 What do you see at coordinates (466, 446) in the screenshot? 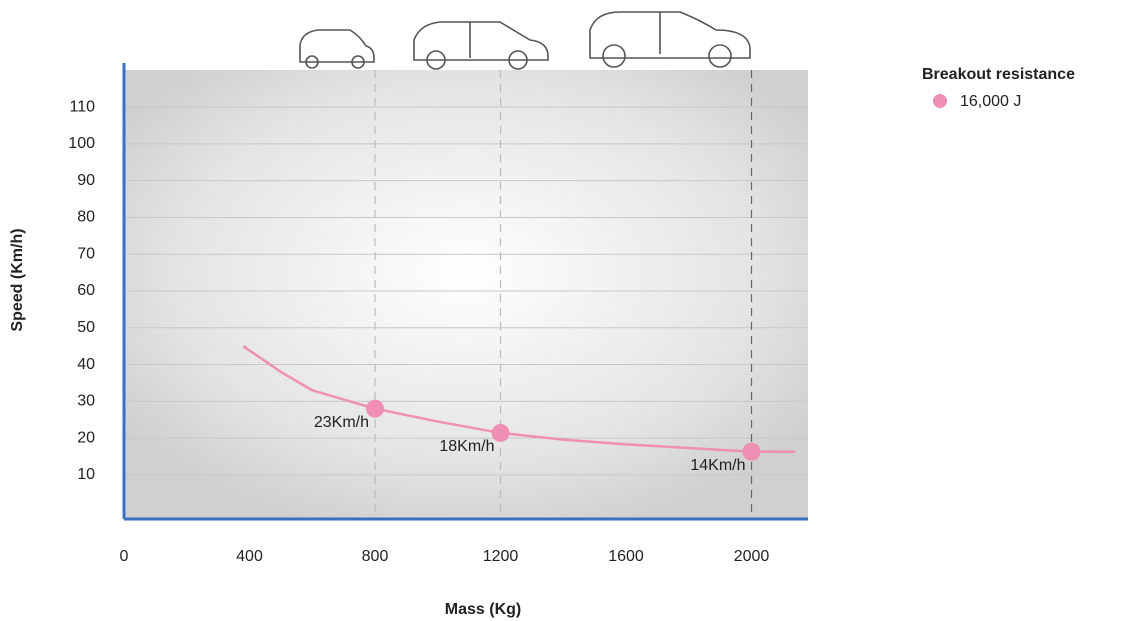
I see `point-annotation: 18Km/h` at bounding box center [466, 446].